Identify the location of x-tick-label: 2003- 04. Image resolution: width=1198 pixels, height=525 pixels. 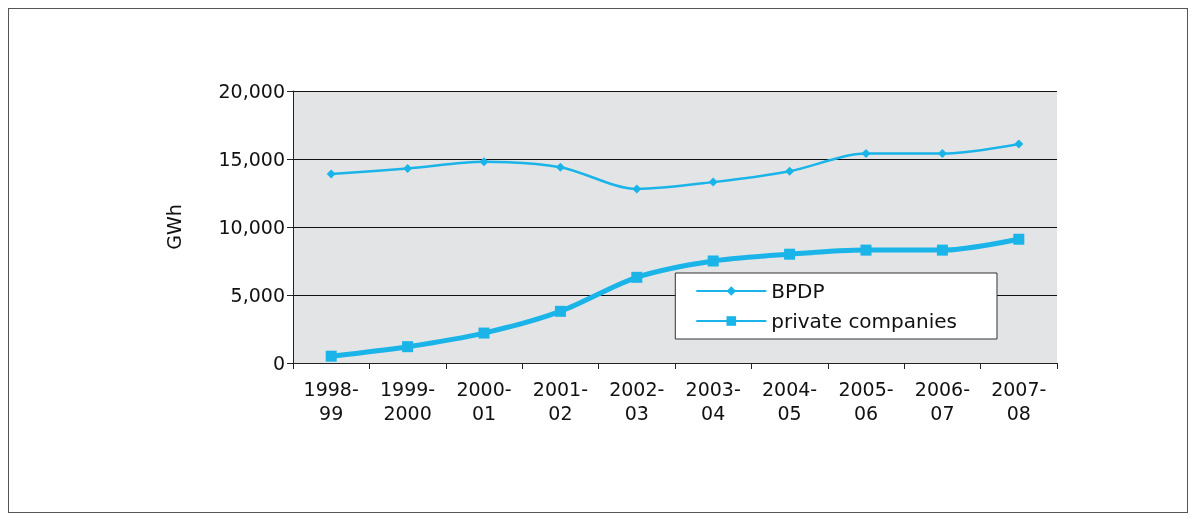
(713, 401).